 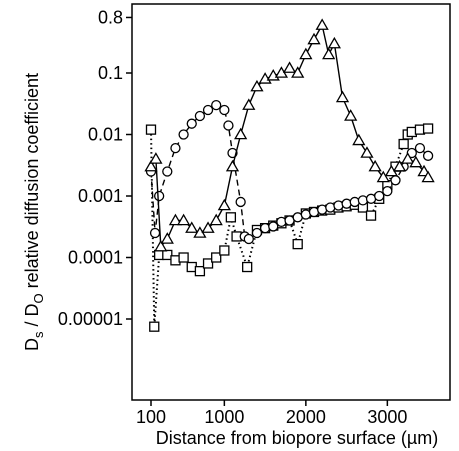 What do you see at coordinates (271, 413) in the screenshot?
I see `x-axis-ticks: 100 1000 2000 3000` at bounding box center [271, 413].